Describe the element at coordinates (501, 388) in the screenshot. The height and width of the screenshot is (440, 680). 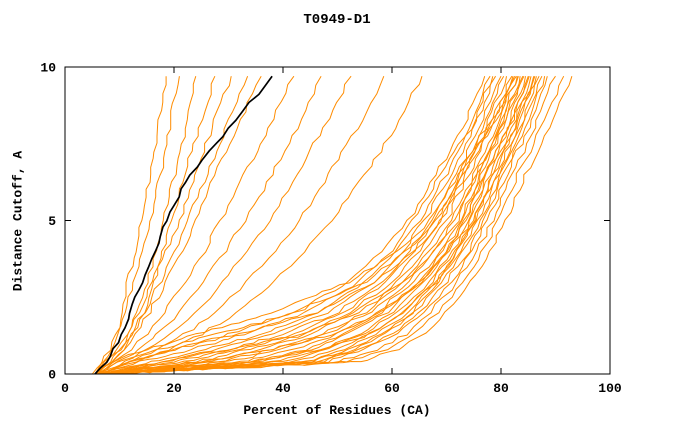
I see `x-tick-label: 80` at that location.